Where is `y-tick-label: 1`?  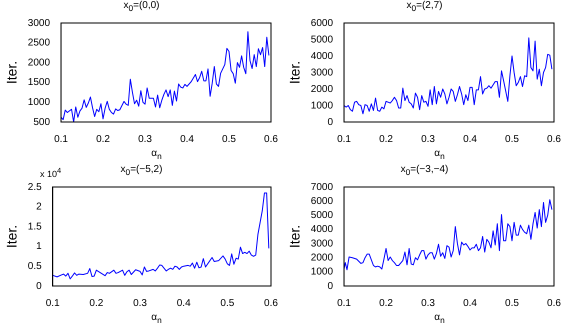
y-tick-label: 1 is located at coordinates (39, 246).